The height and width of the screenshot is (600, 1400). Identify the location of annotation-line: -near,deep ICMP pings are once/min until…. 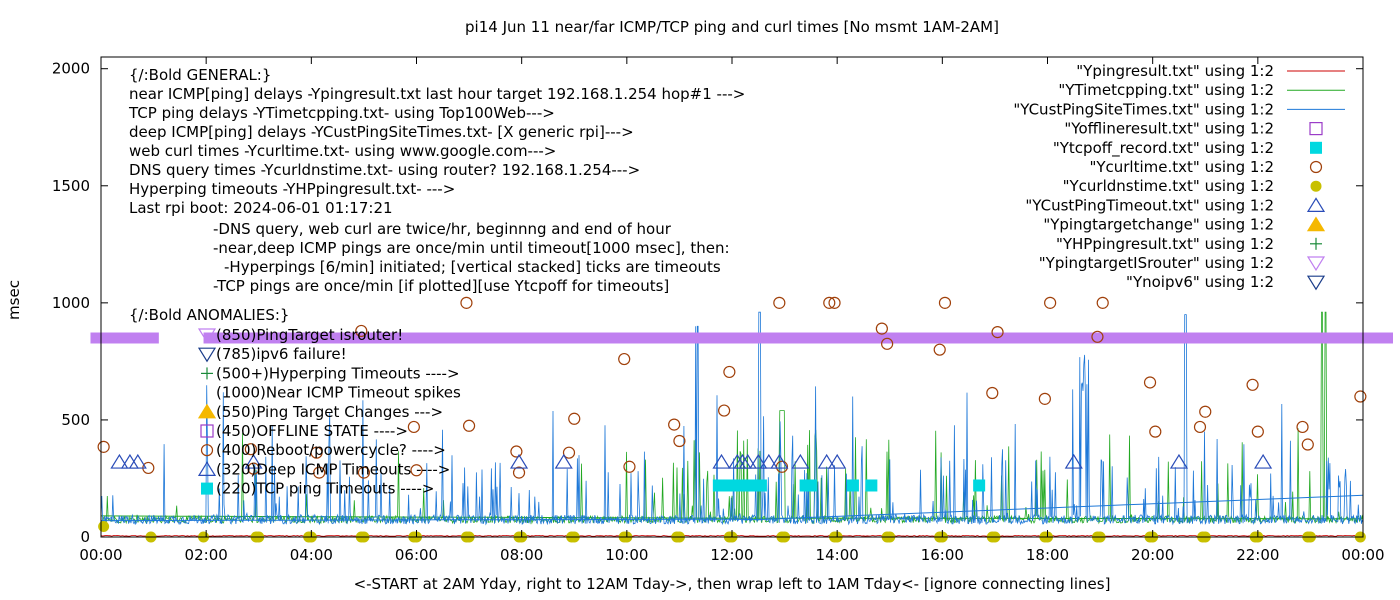
(471, 248).